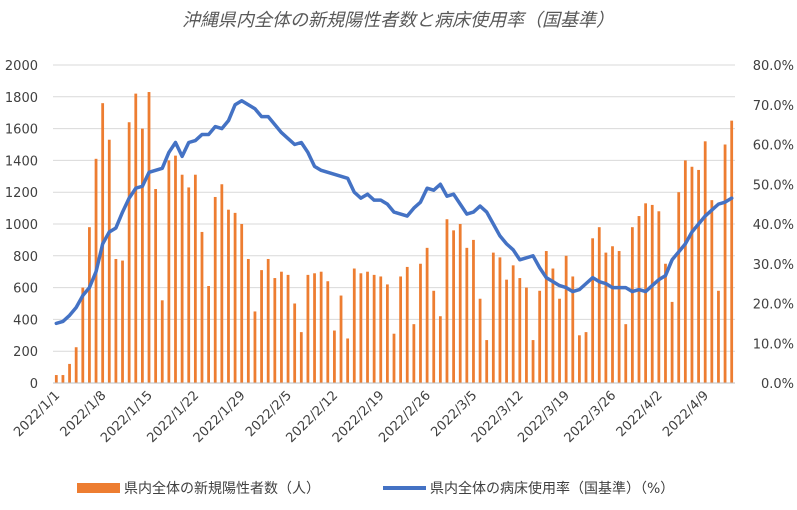 The width and height of the screenshot is (797, 510). I want to click on left-y-tick-label: 0, so click(34, 384).